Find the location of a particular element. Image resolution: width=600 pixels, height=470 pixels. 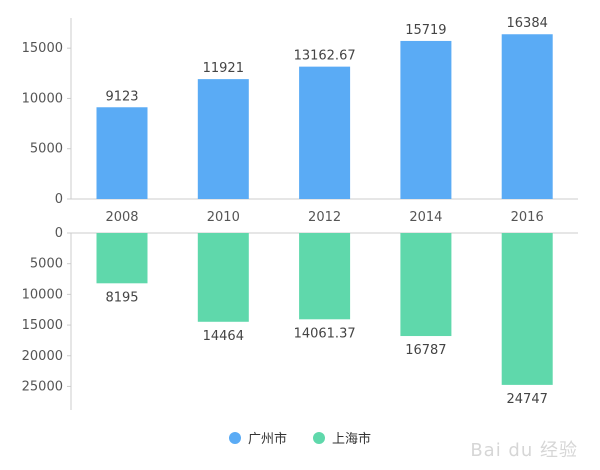

data-label-guangzhou: 15719 is located at coordinates (425, 30).